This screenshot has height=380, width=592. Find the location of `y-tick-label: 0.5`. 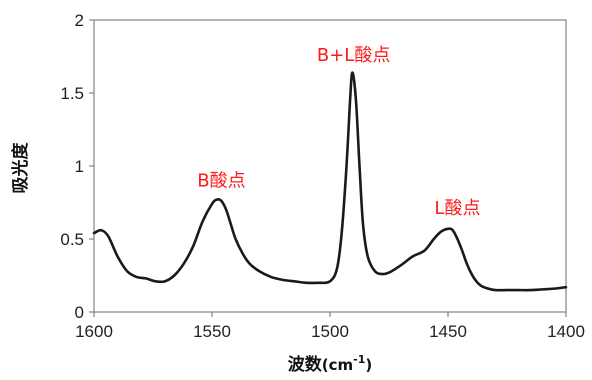

y-tick-label: 0.5 is located at coordinates (72, 239).